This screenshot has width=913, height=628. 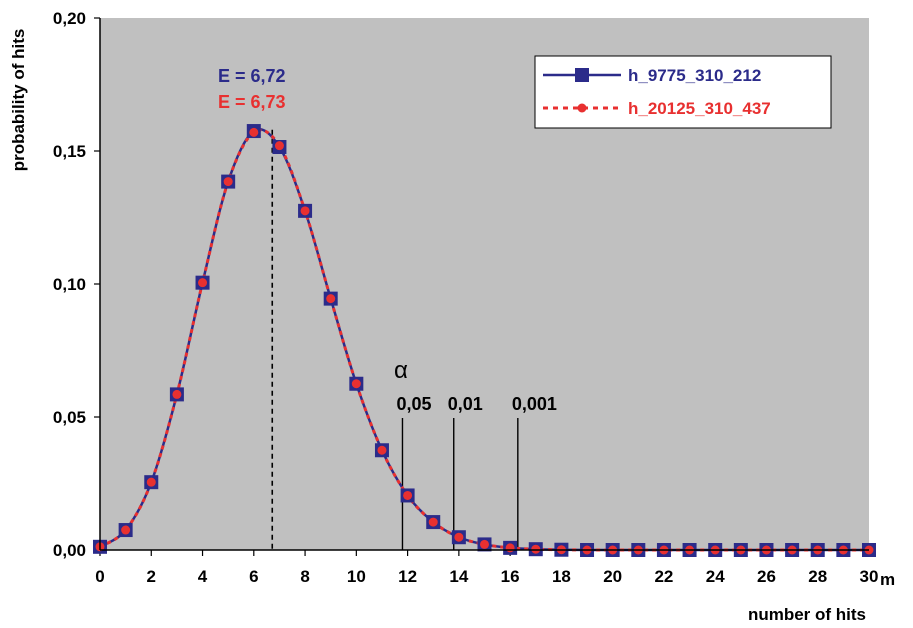 I want to click on x-tick-label: 10, so click(x=356, y=576).